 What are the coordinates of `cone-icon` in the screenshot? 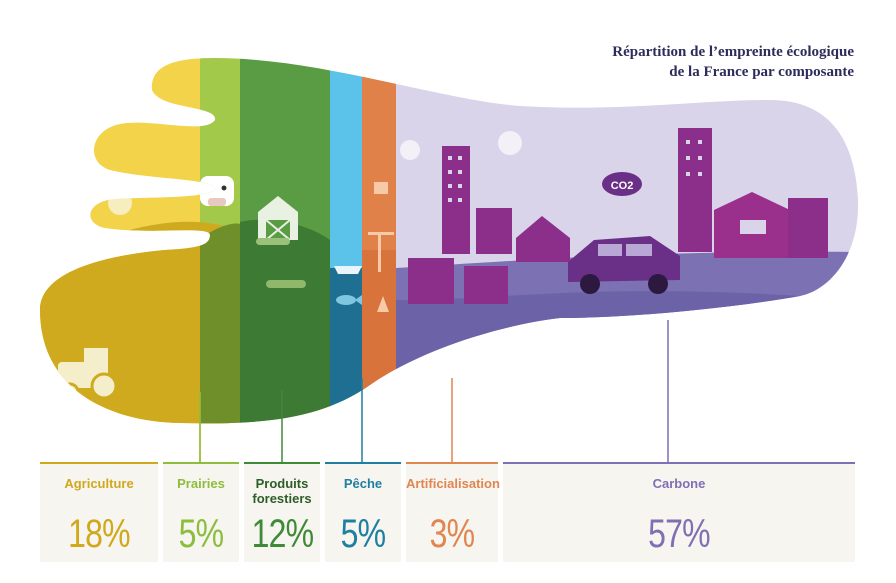 It's located at (383, 304).